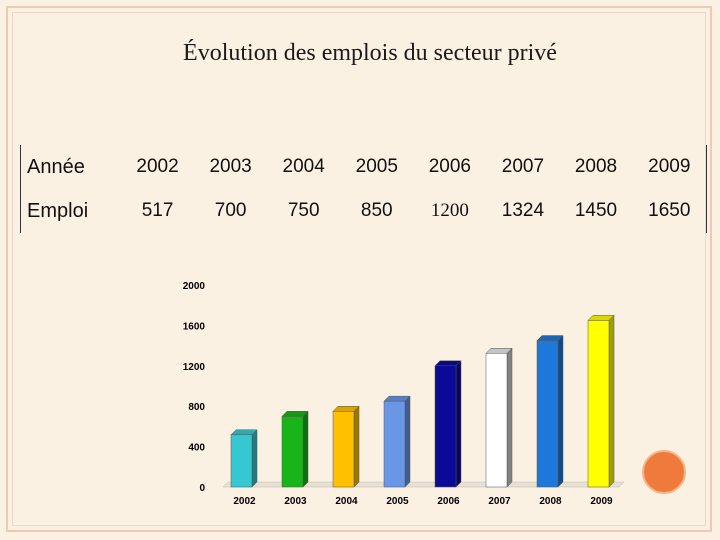 The width and height of the screenshot is (720, 540). Describe the element at coordinates (303, 210) in the screenshot. I see `value-cell: 750` at that location.